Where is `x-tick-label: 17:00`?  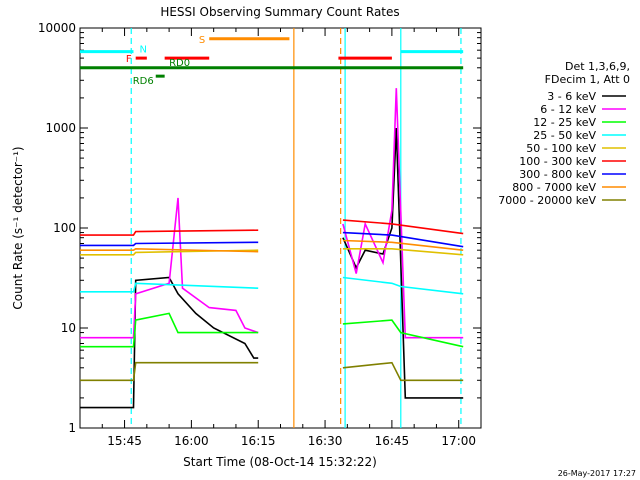 x-tick-label: 17:00 is located at coordinates (458, 441).